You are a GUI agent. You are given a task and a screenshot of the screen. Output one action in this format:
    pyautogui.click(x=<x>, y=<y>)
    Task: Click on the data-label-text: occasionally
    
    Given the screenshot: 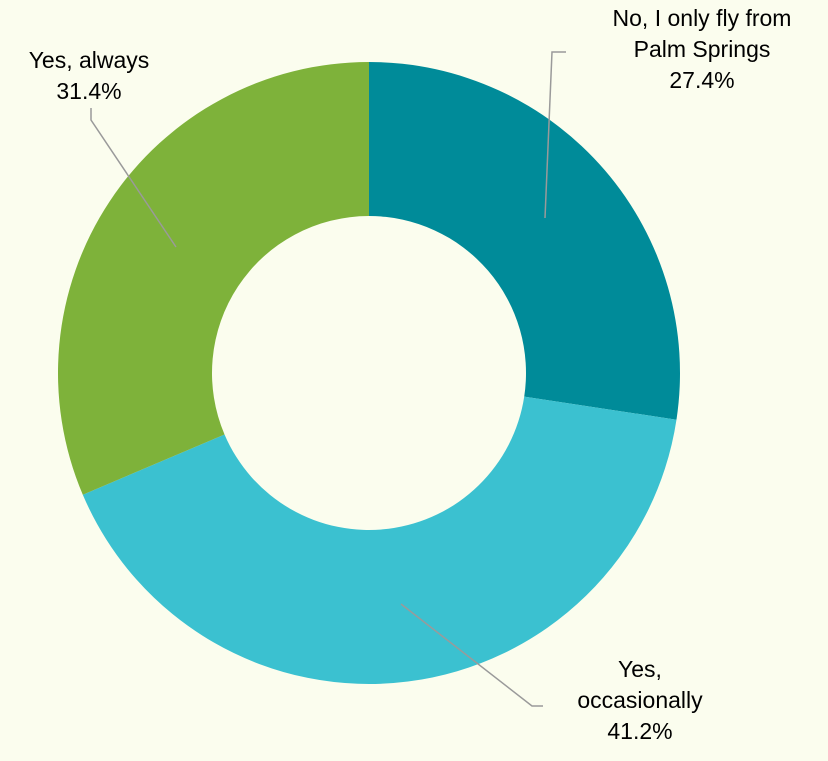 What is the action you would take?
    pyautogui.click(x=640, y=700)
    